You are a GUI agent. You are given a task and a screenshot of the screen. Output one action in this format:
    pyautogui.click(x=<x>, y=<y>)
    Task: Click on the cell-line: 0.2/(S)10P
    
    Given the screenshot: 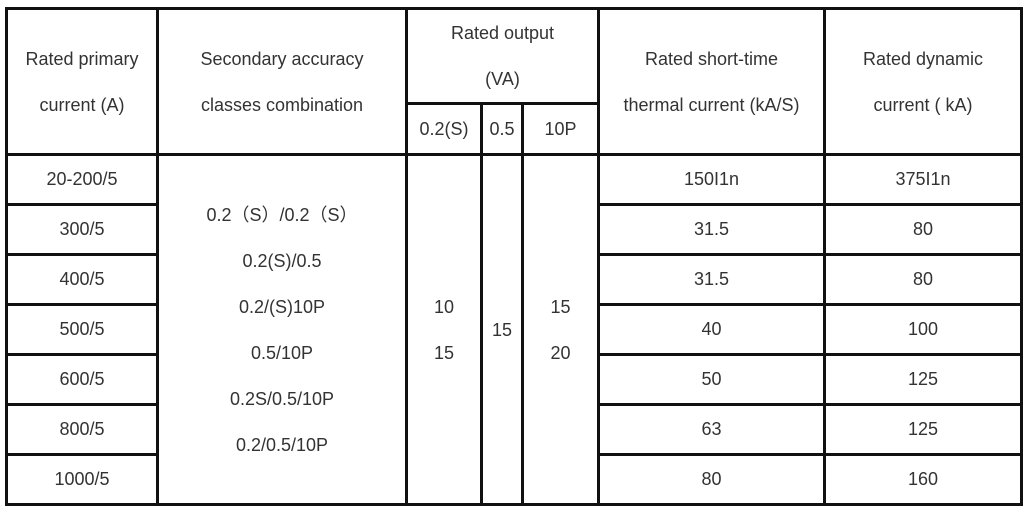 What is the action you would take?
    pyautogui.click(x=282, y=306)
    